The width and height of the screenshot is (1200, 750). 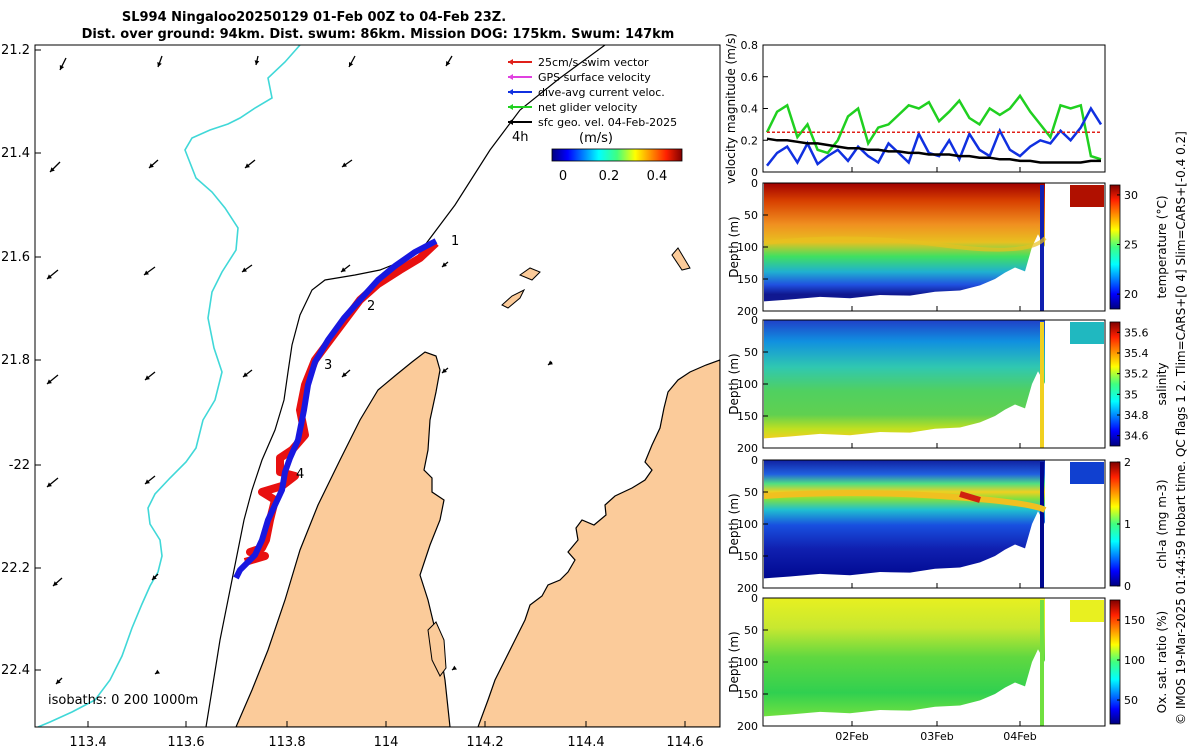 I want to click on colorbar-tick-label: 30, so click(x=1131, y=195).